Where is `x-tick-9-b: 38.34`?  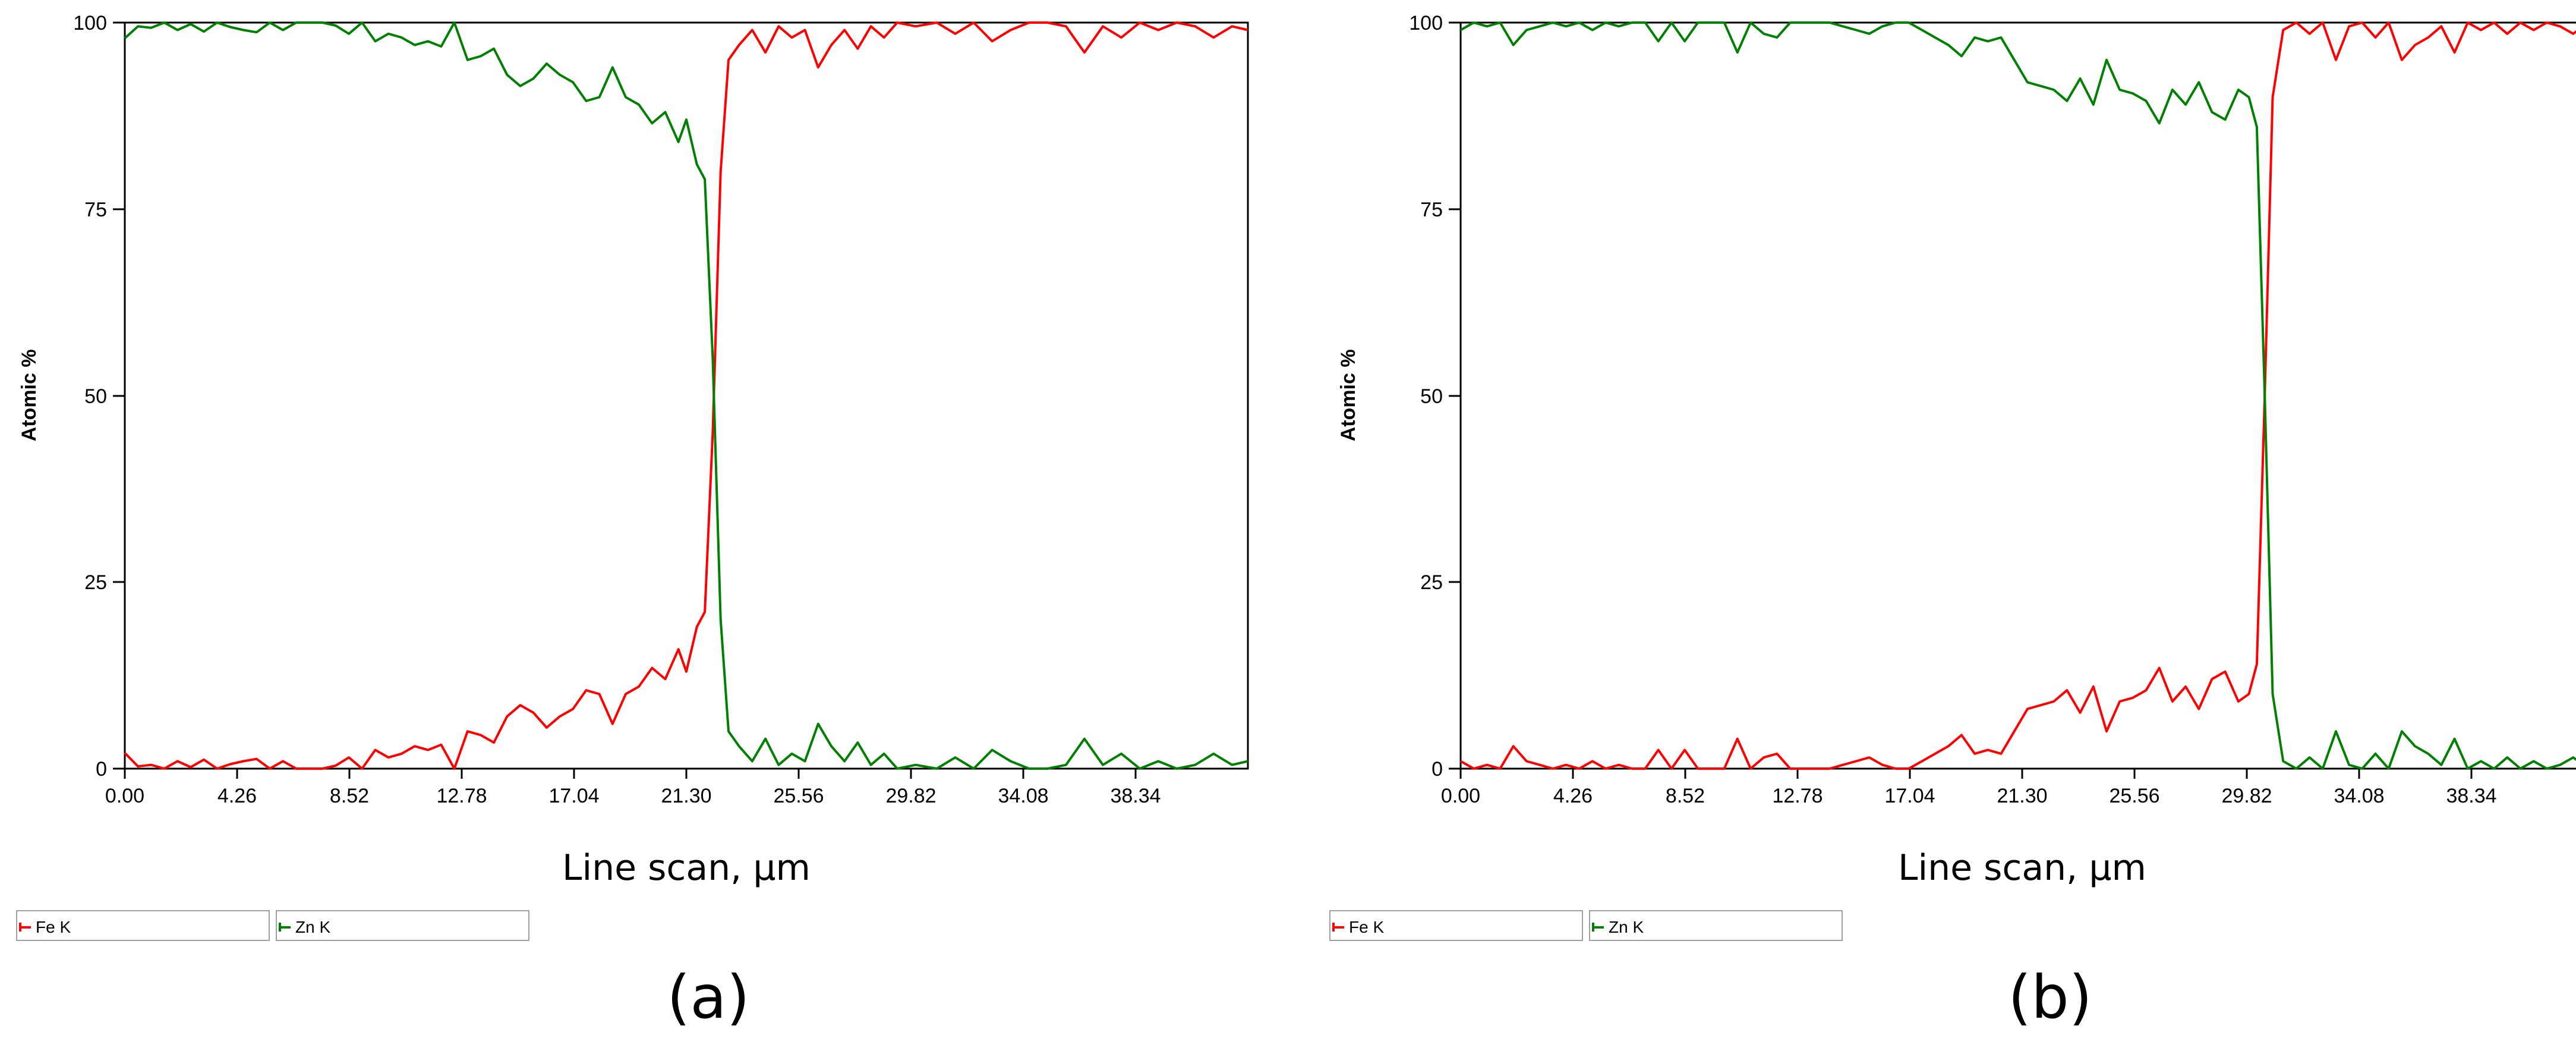 x-tick-9-b: 38.34 is located at coordinates (2472, 788).